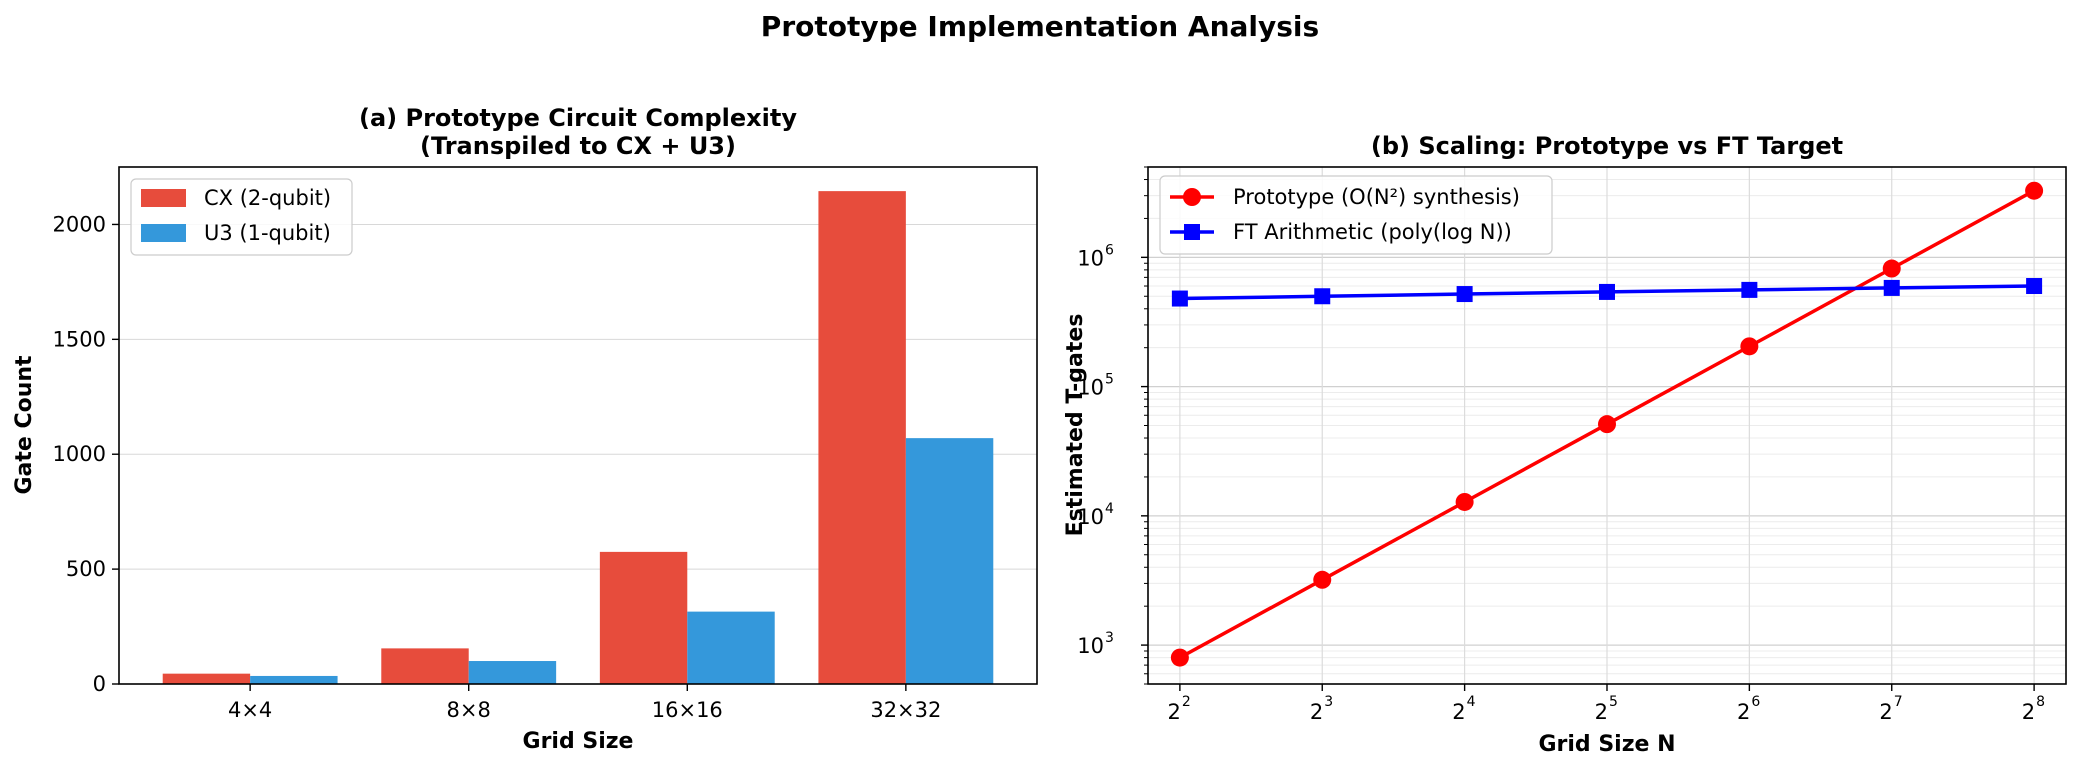  Describe the element at coordinates (267, 233) in the screenshot. I see `legend-label-u3: U3 (1-qubit)` at that location.